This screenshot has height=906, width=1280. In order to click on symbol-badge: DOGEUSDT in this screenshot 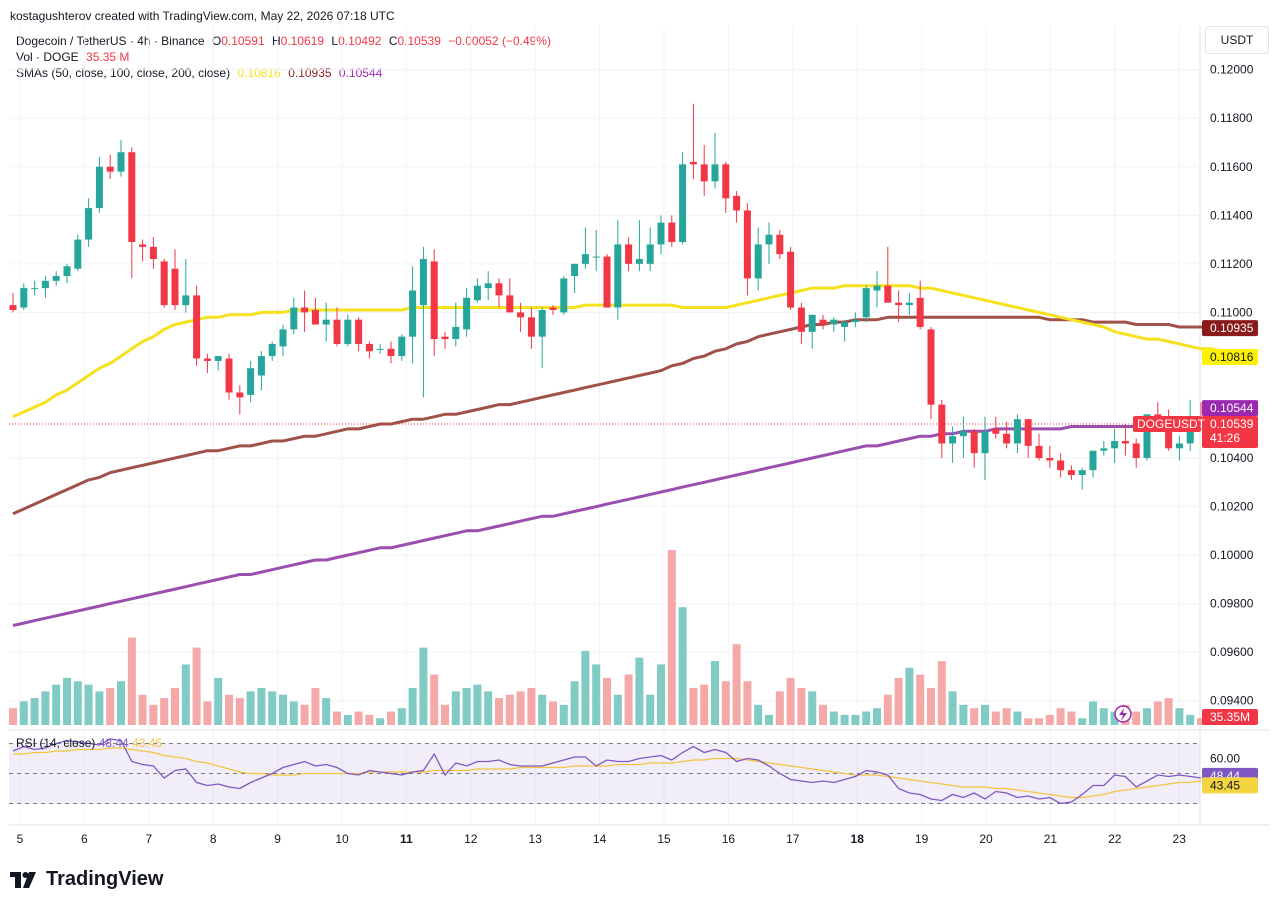, I will do `click(1169, 424)`.